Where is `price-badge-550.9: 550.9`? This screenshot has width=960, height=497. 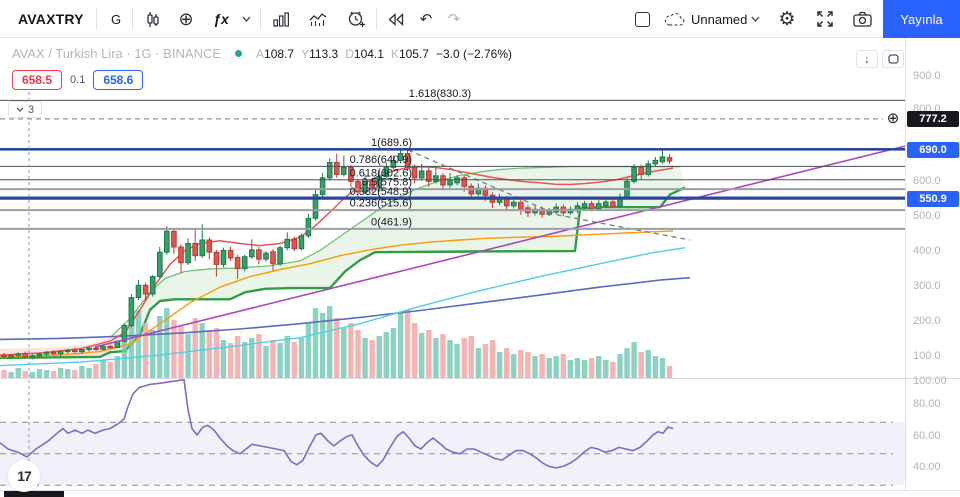
price-badge-550.9: 550.9 is located at coordinates (933, 199).